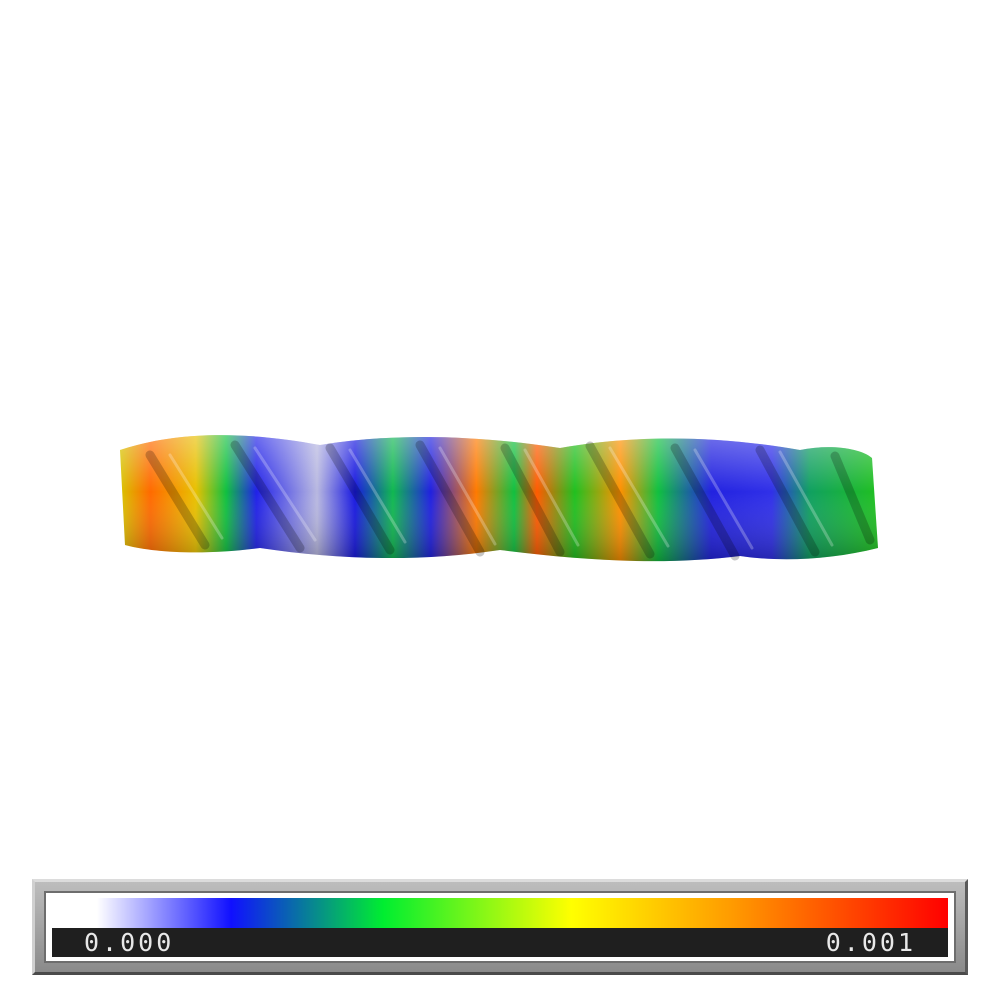 This screenshot has width=1000, height=1000. I want to click on color-ramp-min-label: 0.000, so click(129, 942).